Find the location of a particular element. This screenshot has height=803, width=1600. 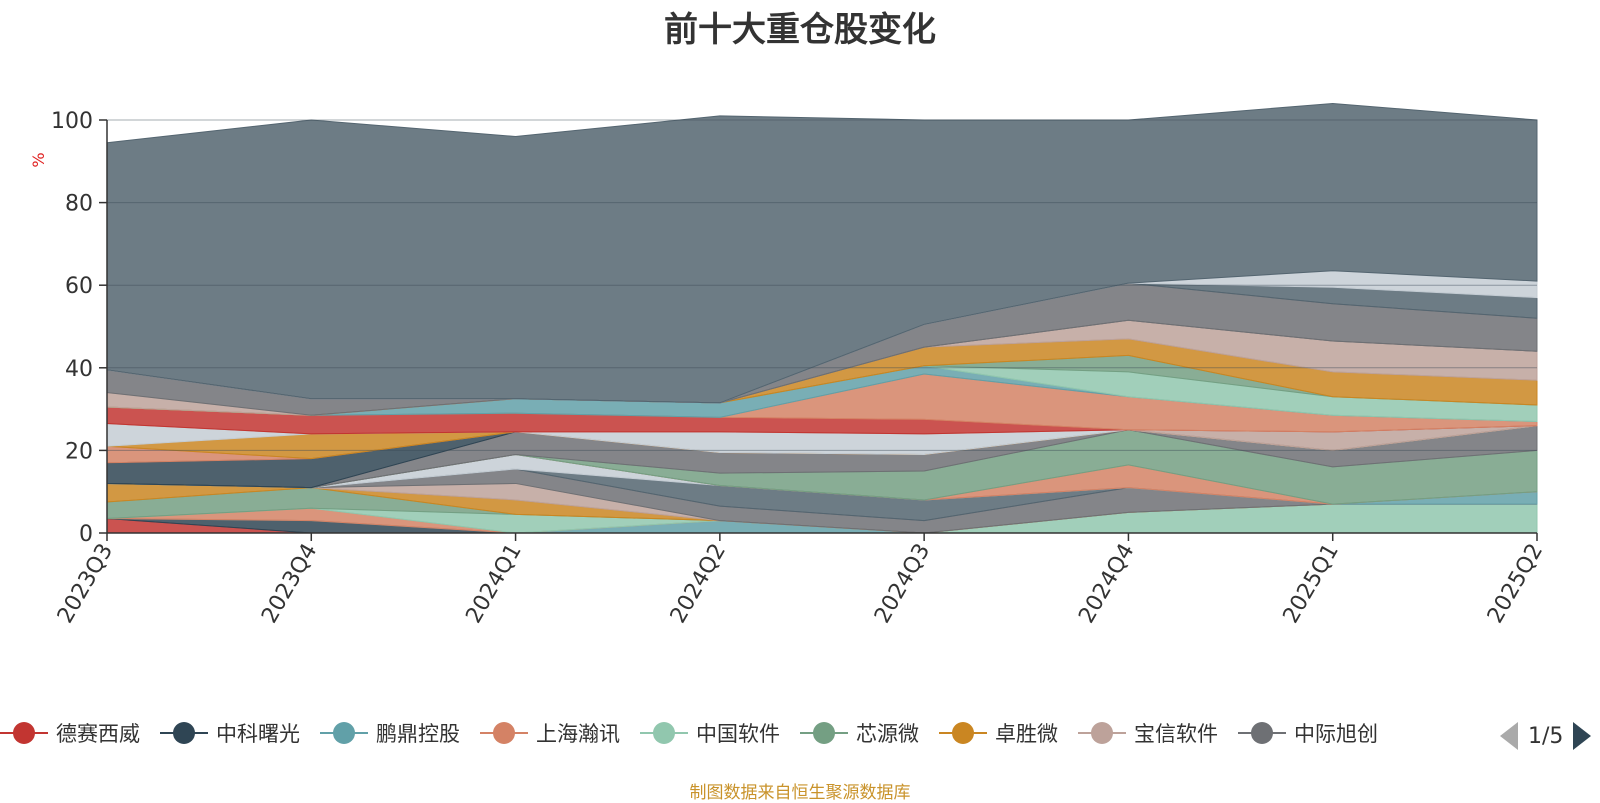

x-tick-label: 2024Q2 is located at coordinates (698, 584).